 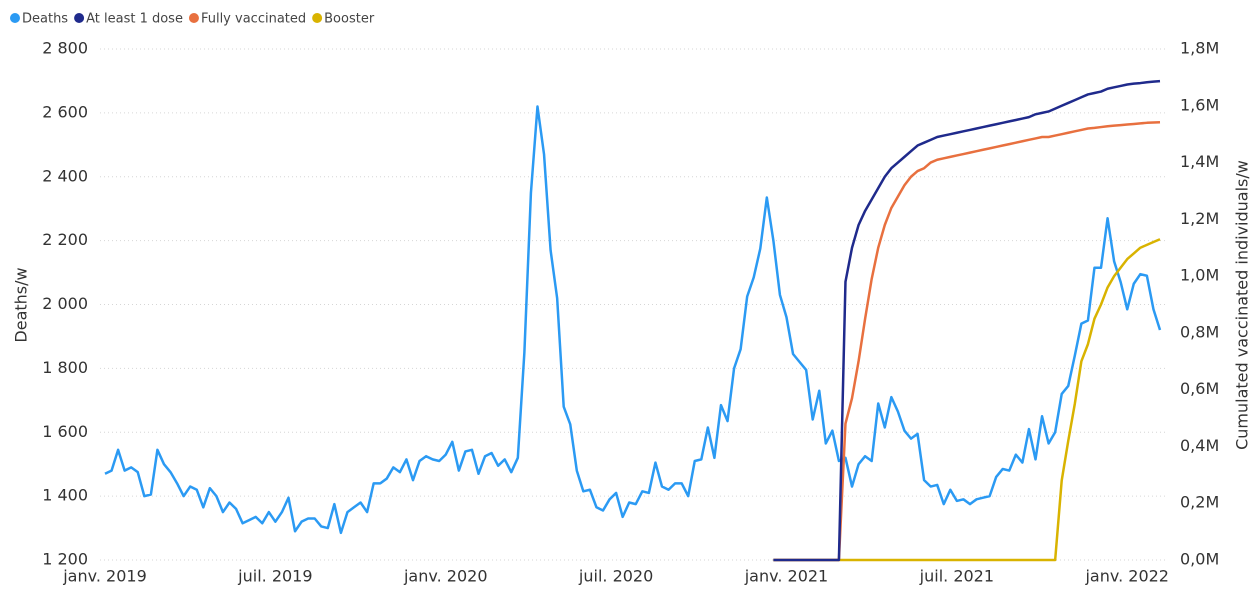 What do you see at coordinates (786, 576) in the screenshot?
I see `x-tick-label: janv. 2021` at bounding box center [786, 576].